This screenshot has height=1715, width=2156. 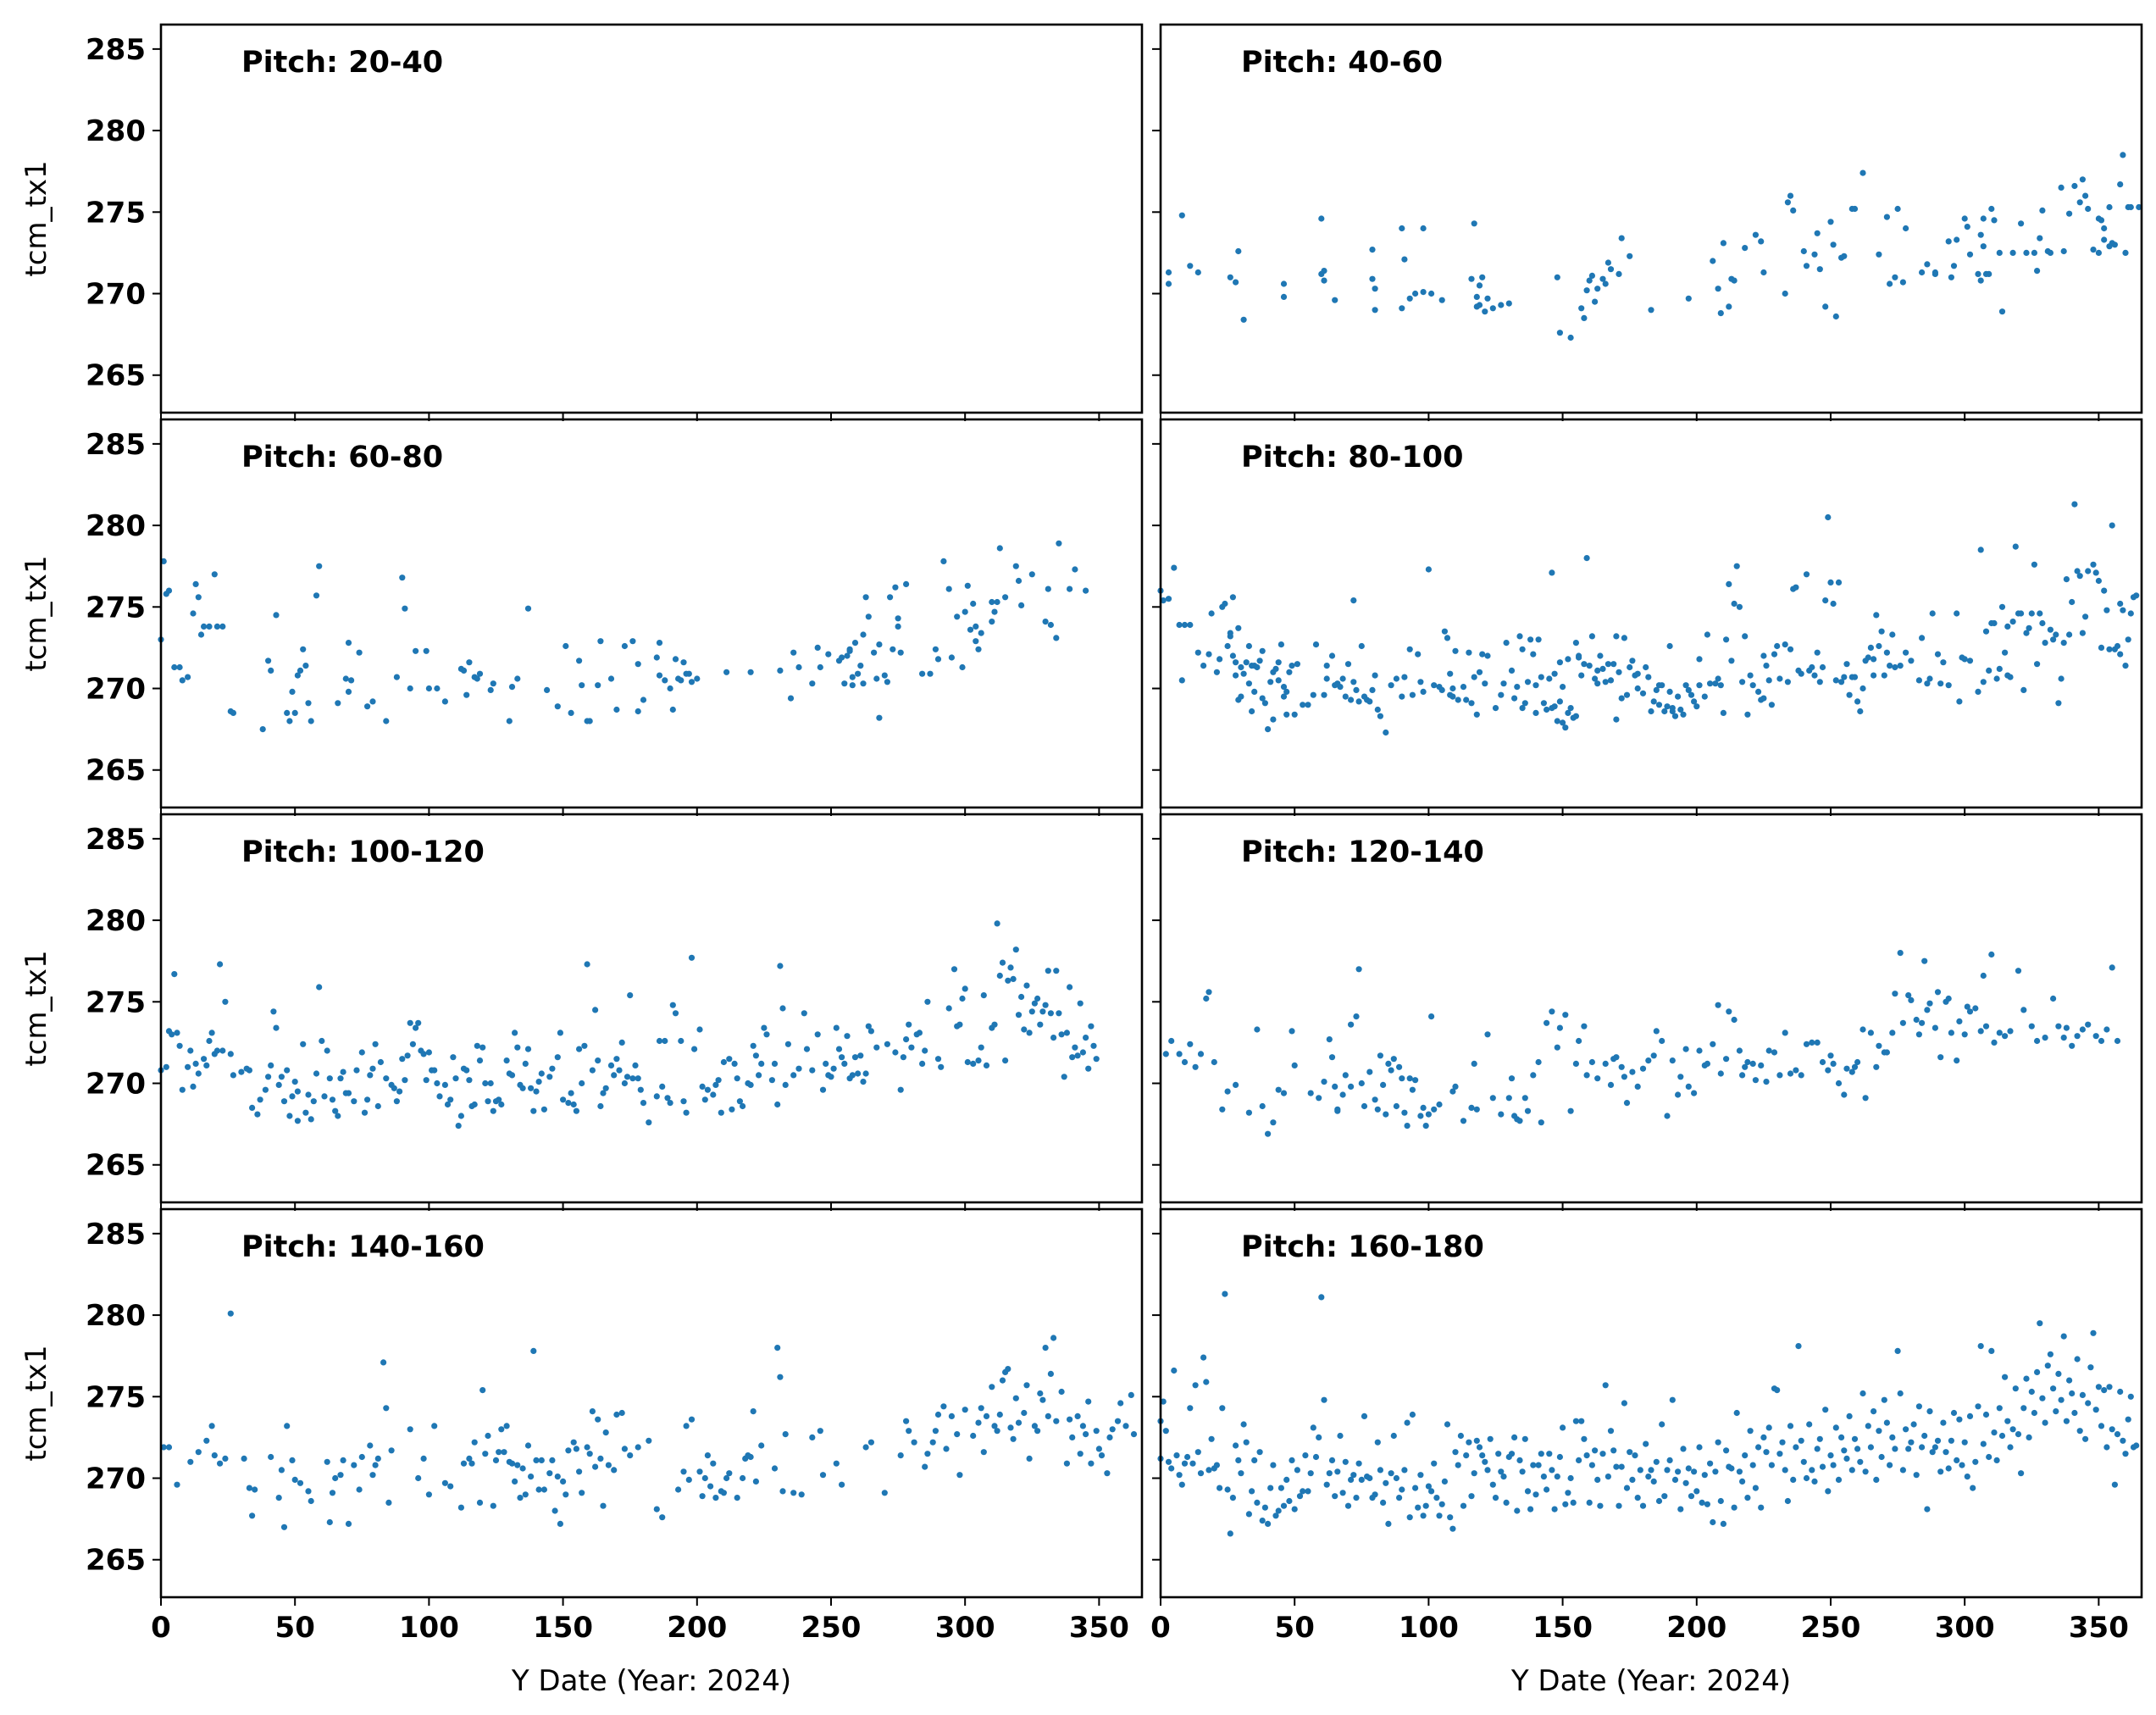 What do you see at coordinates (1830, 1628) in the screenshot?
I see `x-tick-label: 250` at bounding box center [1830, 1628].